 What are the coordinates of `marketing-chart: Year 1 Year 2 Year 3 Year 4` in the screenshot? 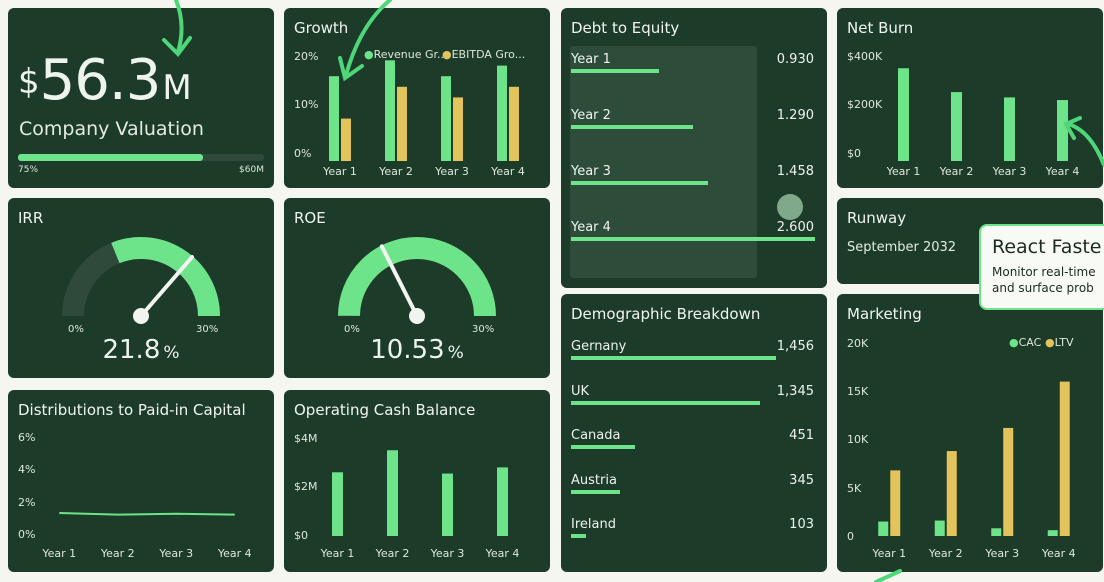 It's located at (973, 470).